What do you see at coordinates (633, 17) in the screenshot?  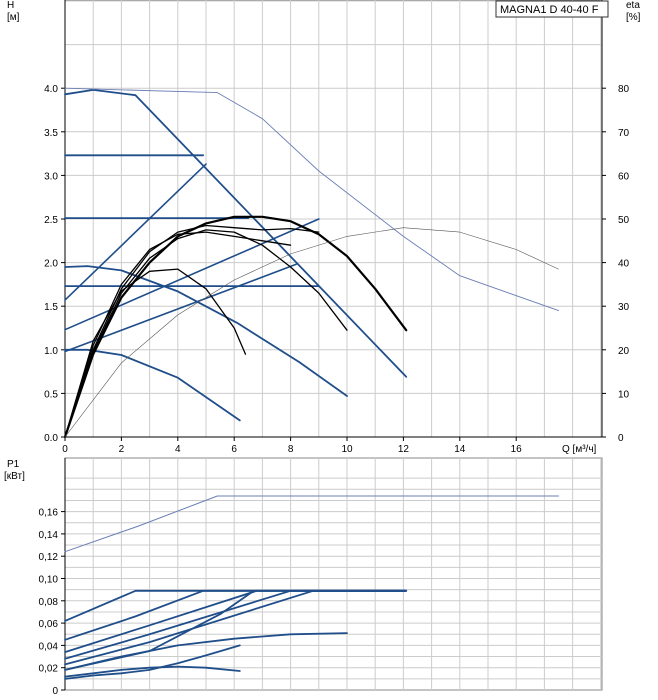 I see `eta-axis-title-unit: [%]` at bounding box center [633, 17].